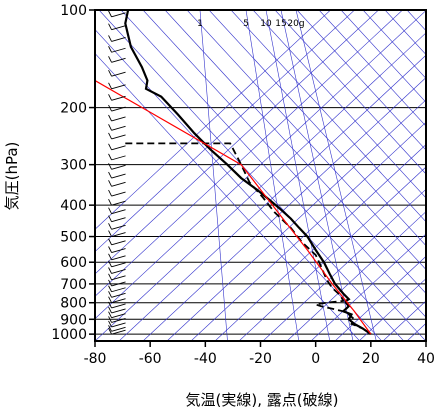 Image resolution: width=436 pixels, height=411 pixels. I want to click on y-tick-label: 100, so click(73, 11).